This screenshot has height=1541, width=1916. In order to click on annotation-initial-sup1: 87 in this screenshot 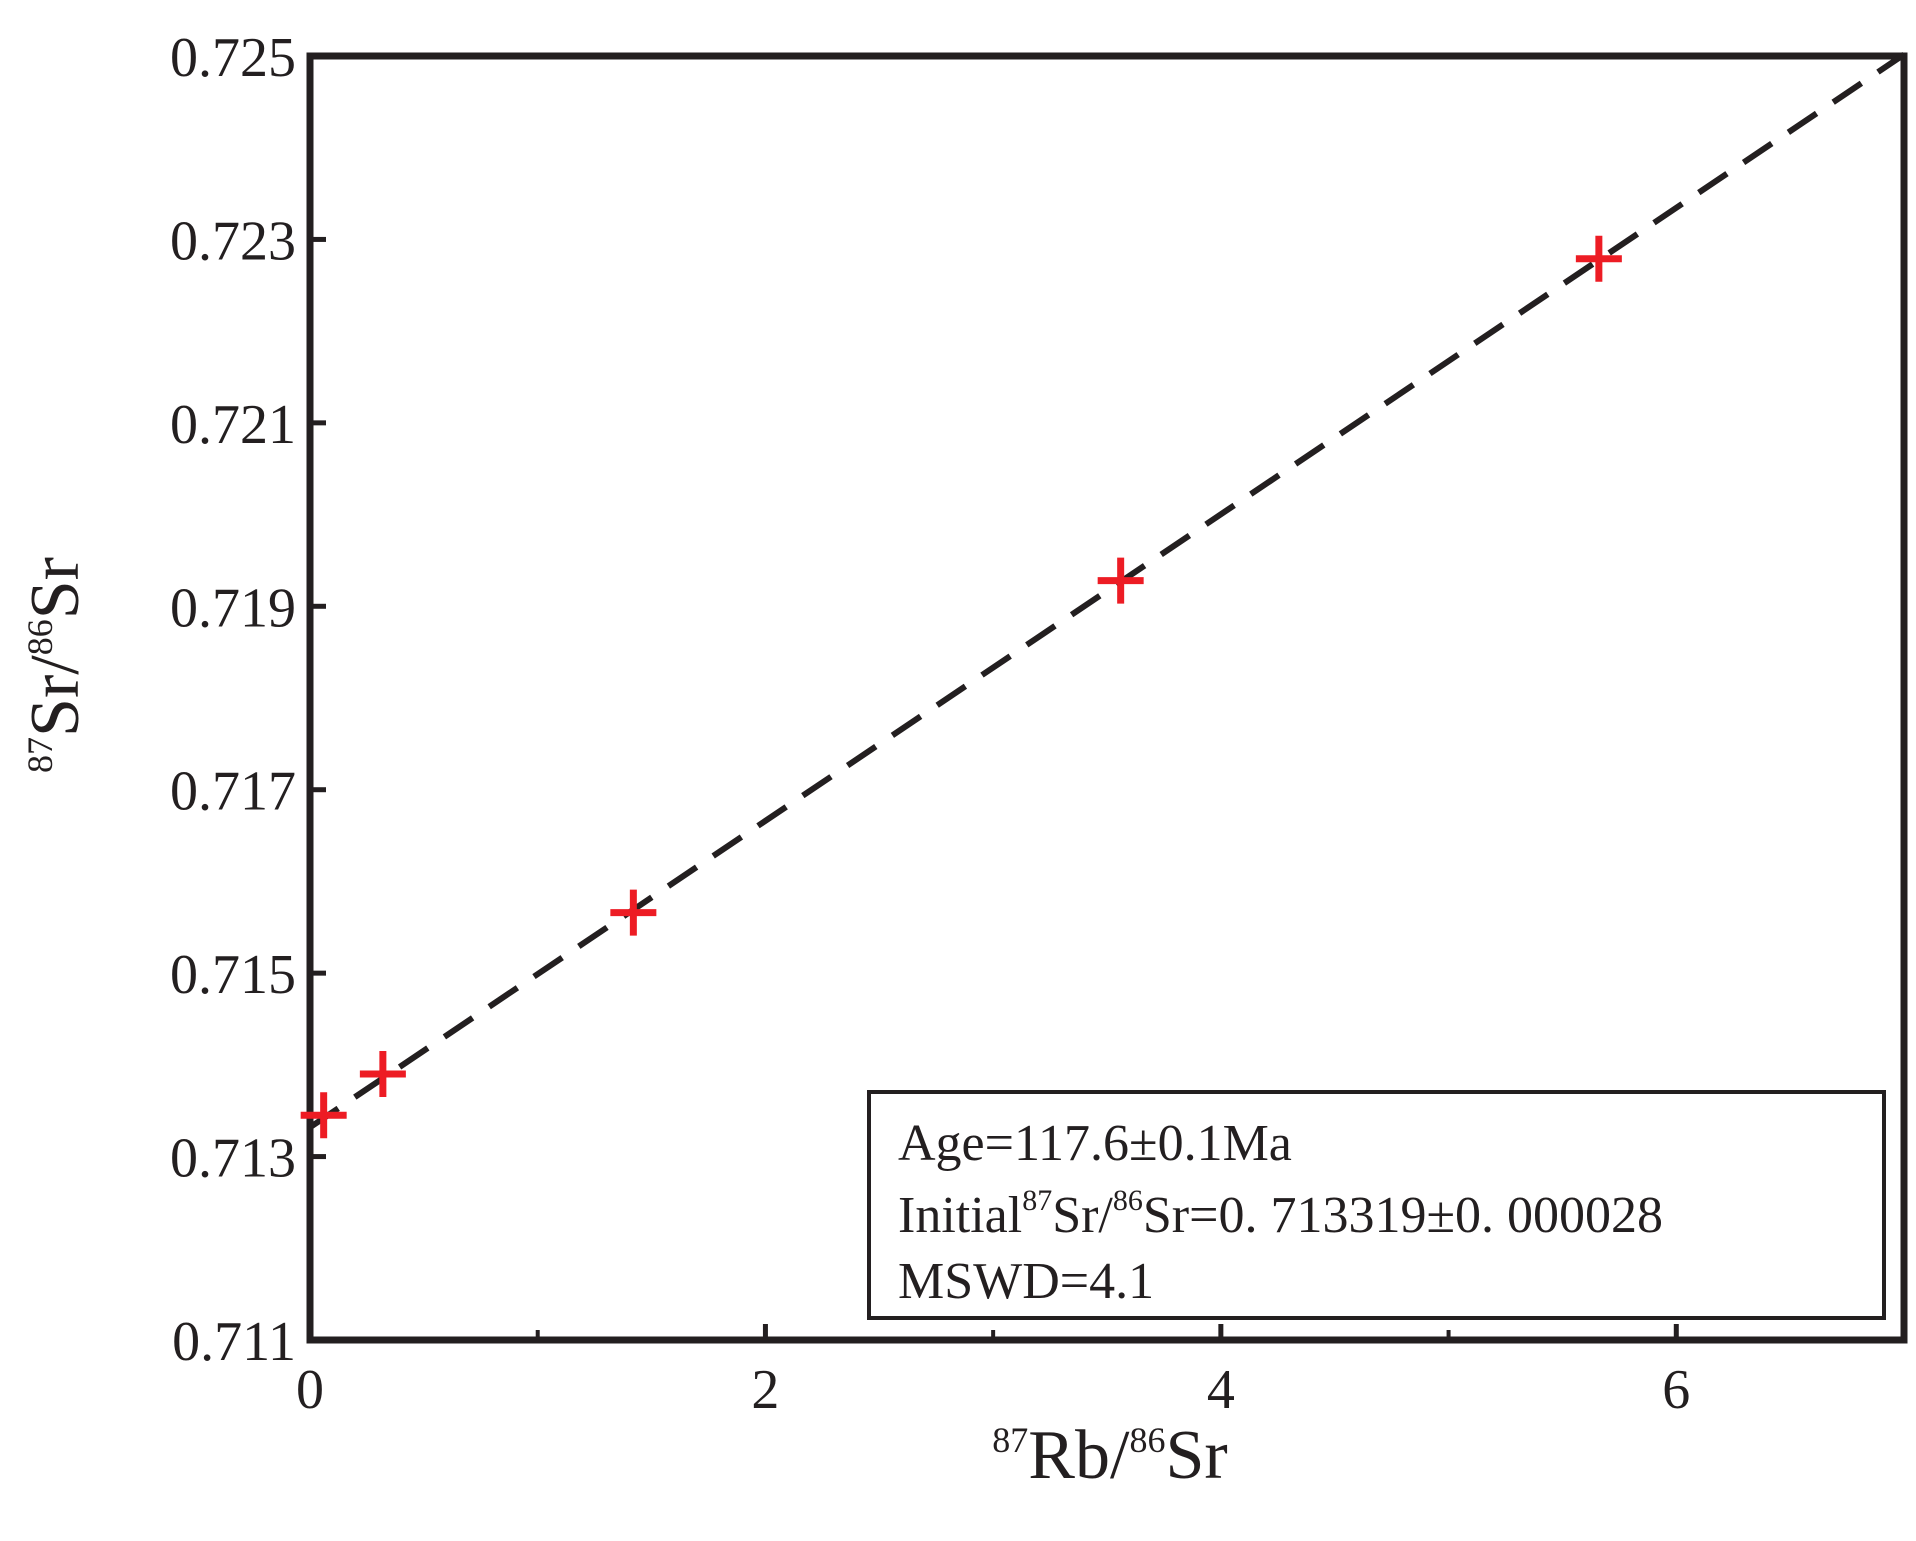, I will do `click(1037, 1200)`.